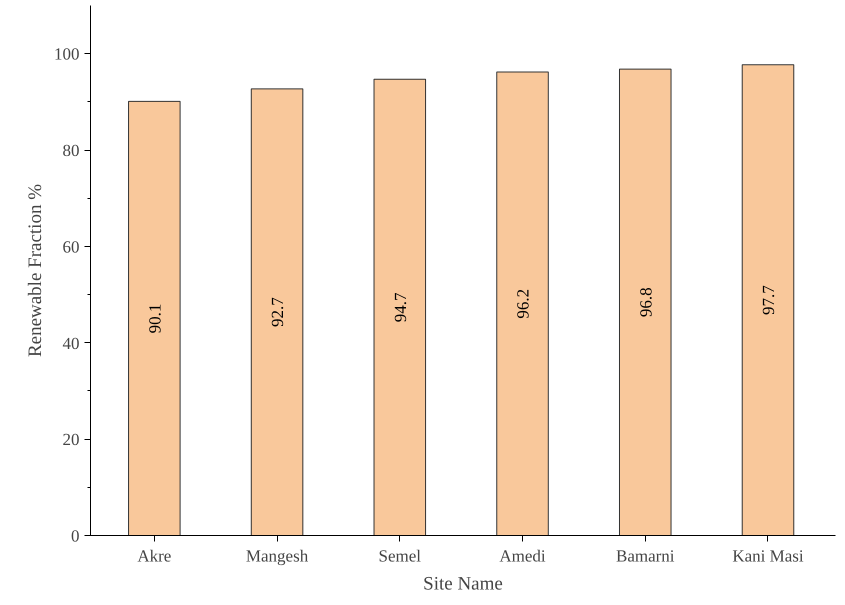  What do you see at coordinates (522, 556) in the screenshot?
I see `x-tick-label: Amedi` at bounding box center [522, 556].